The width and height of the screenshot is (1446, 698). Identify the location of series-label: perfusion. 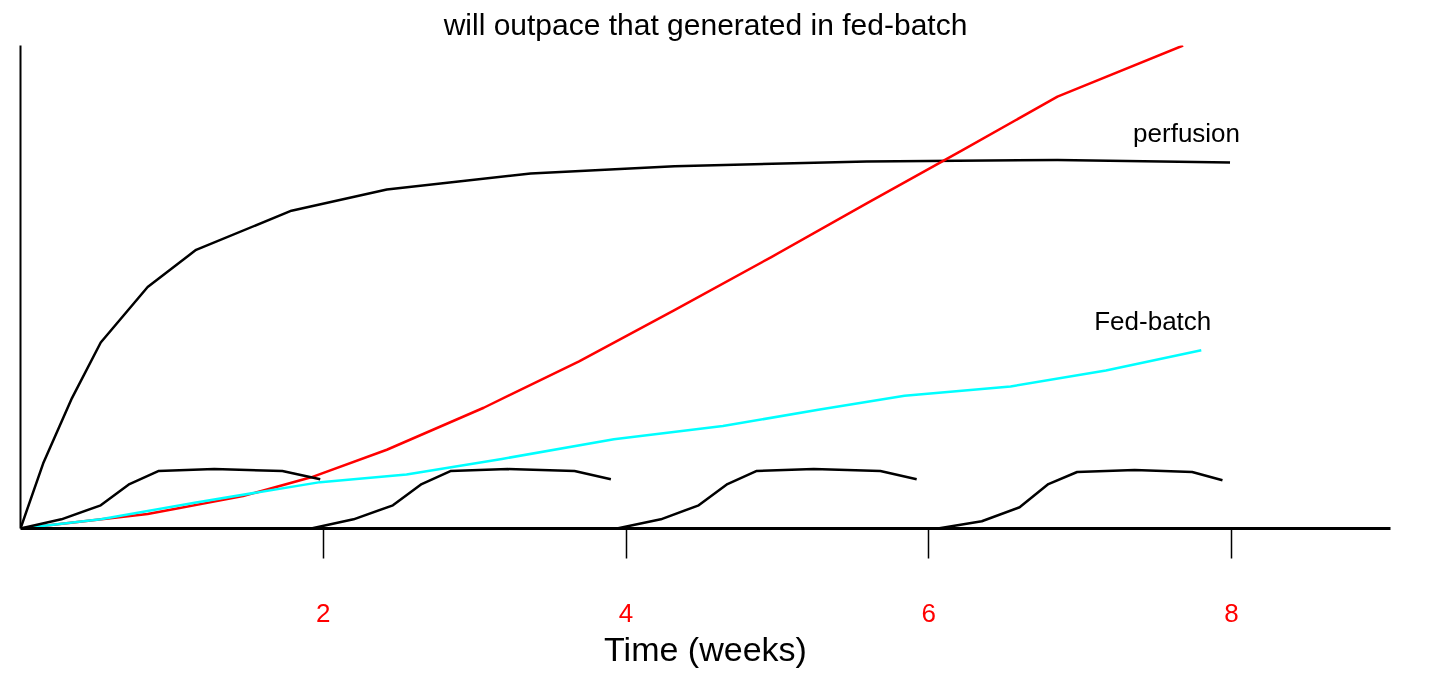
(1187, 133).